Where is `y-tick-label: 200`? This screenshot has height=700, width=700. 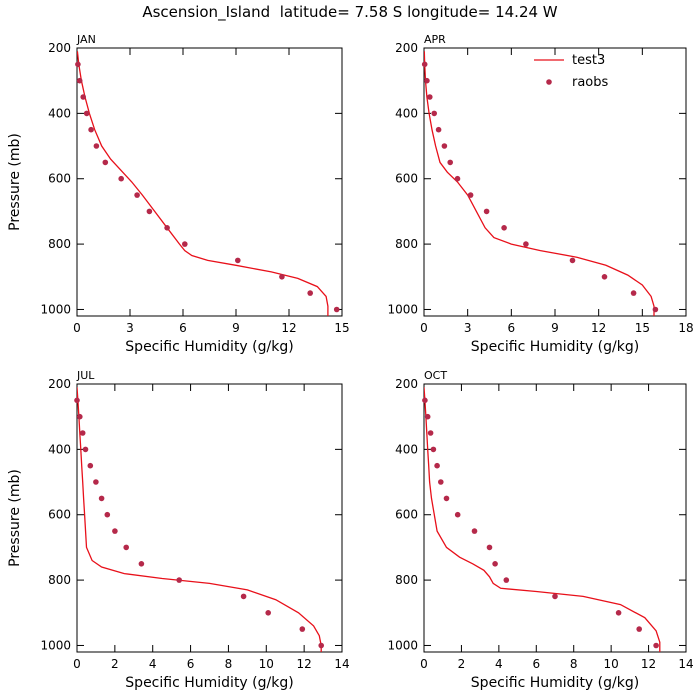
y-tick-label: 200 is located at coordinates (59, 48).